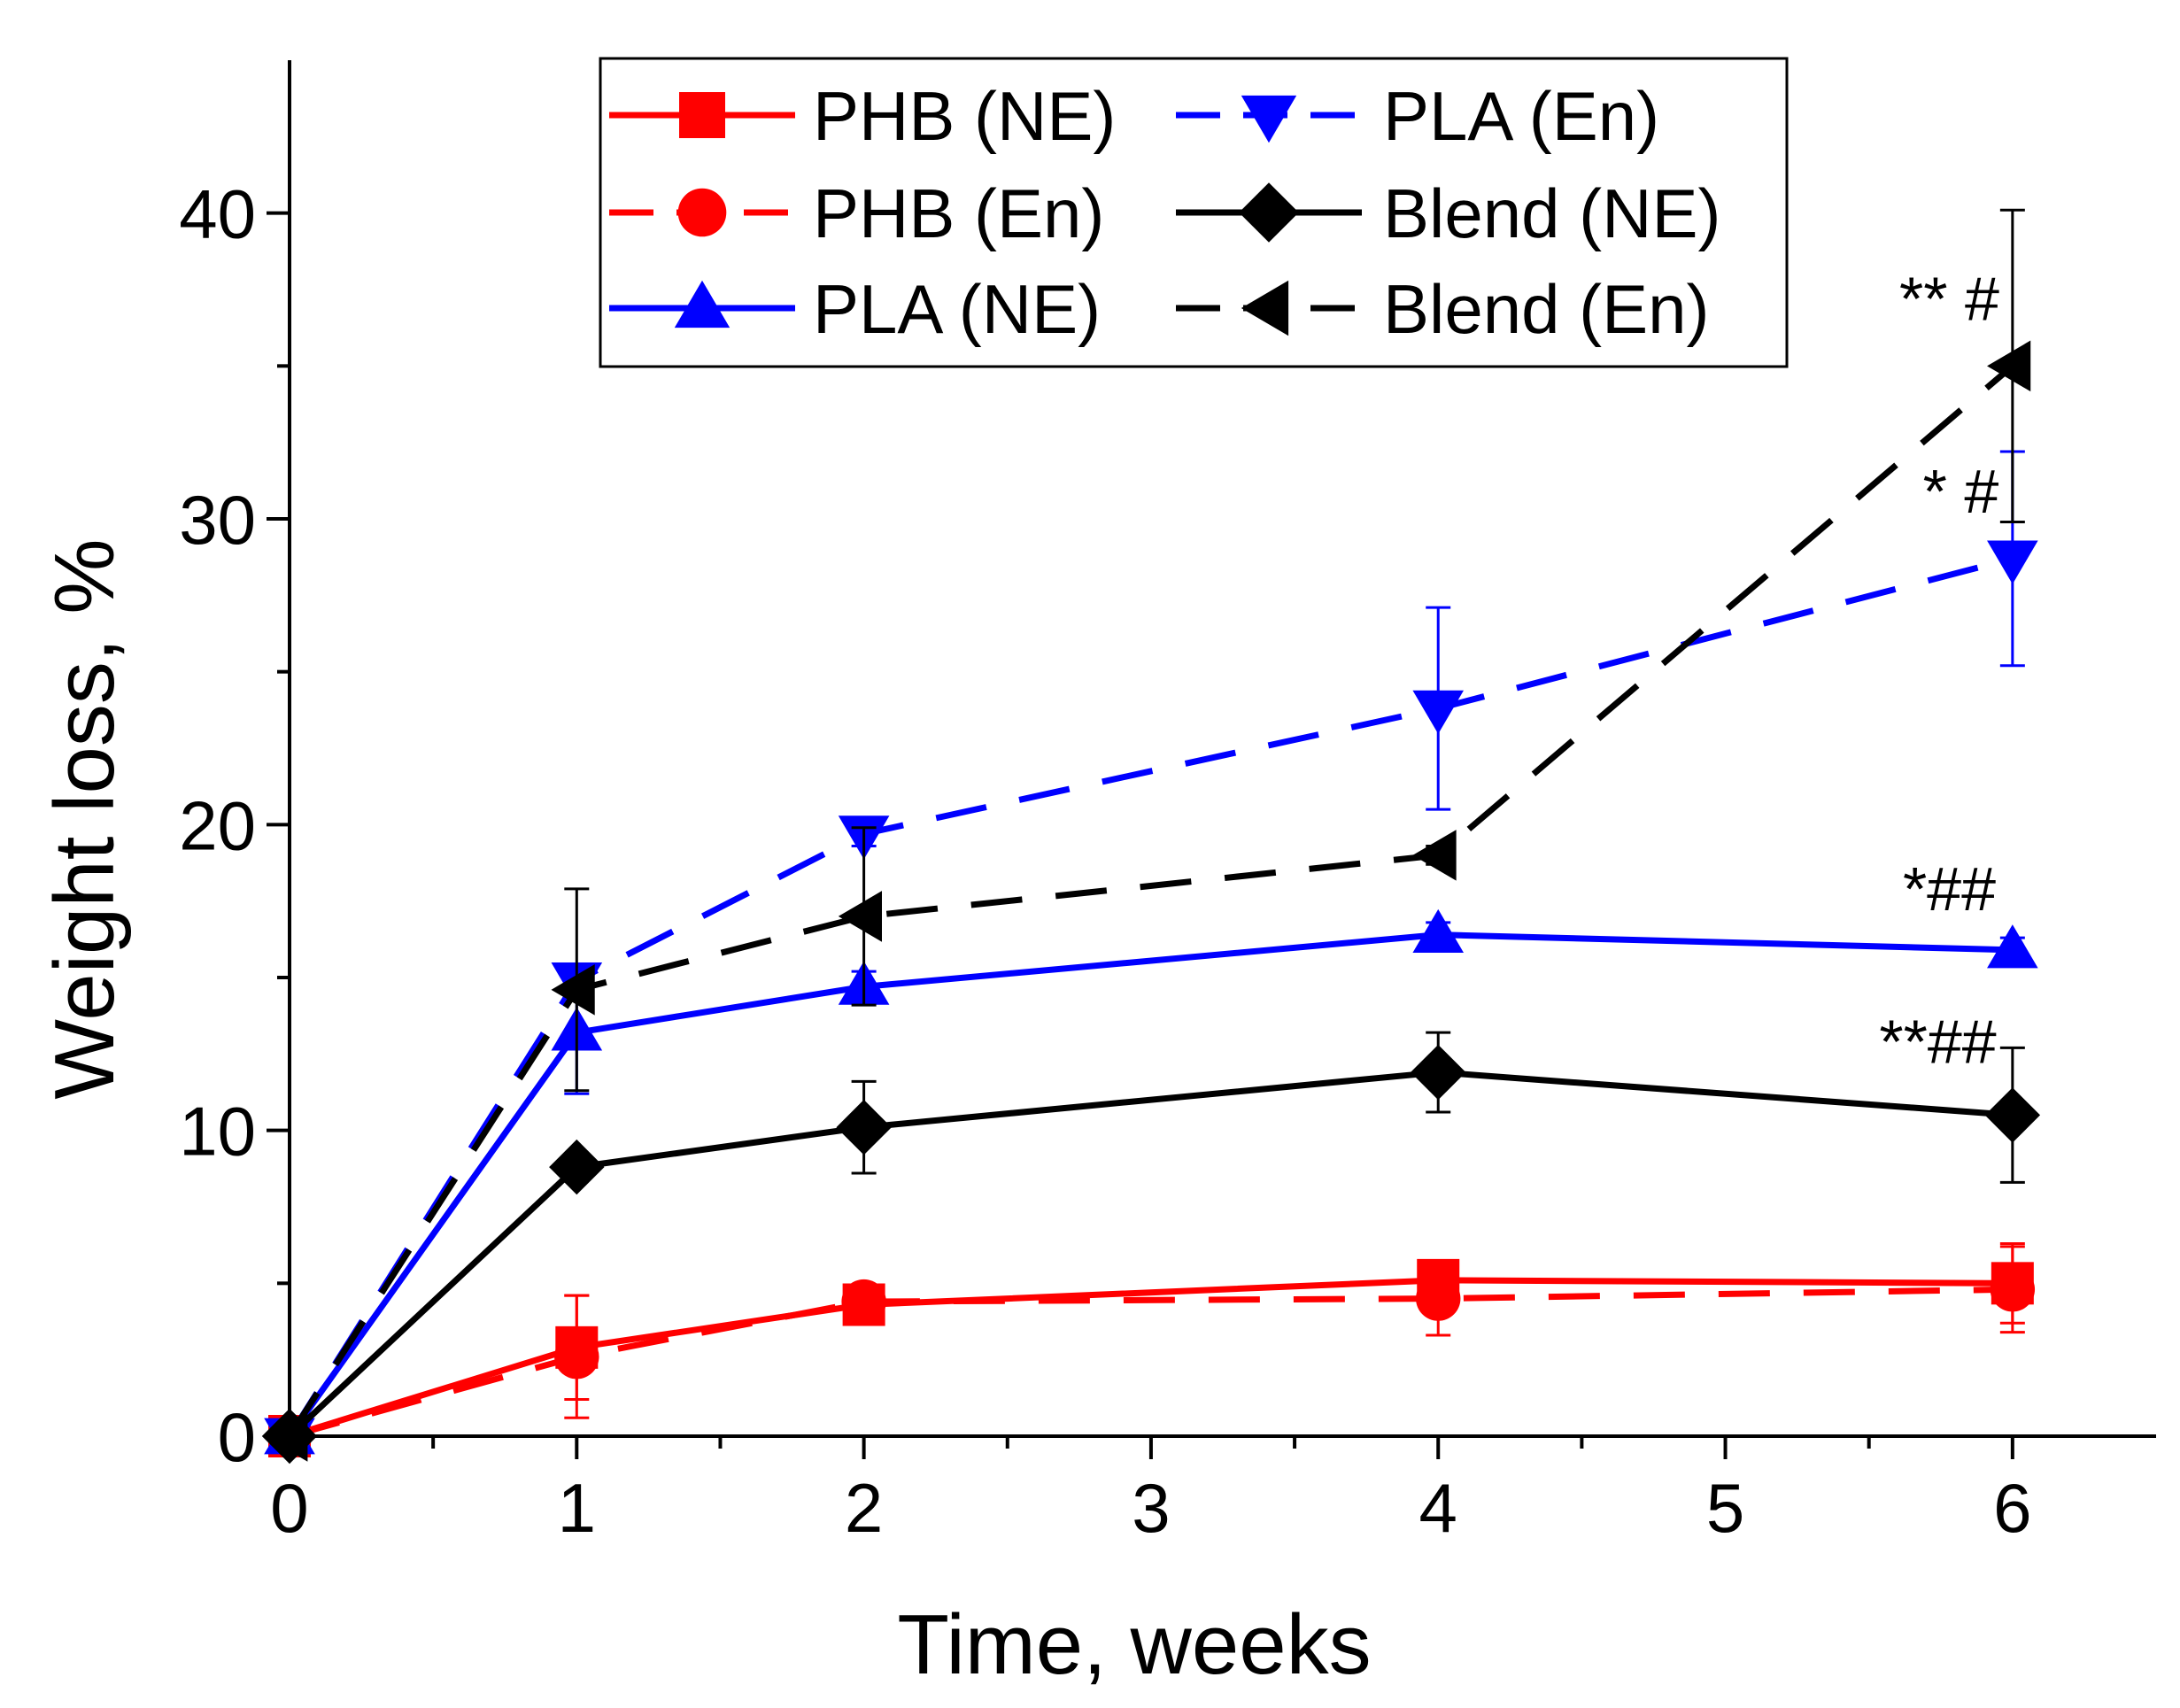 The image size is (2180, 1708). Describe the element at coordinates (1521, 116) in the screenshot. I see `legend-label: PLA (En)` at that location.